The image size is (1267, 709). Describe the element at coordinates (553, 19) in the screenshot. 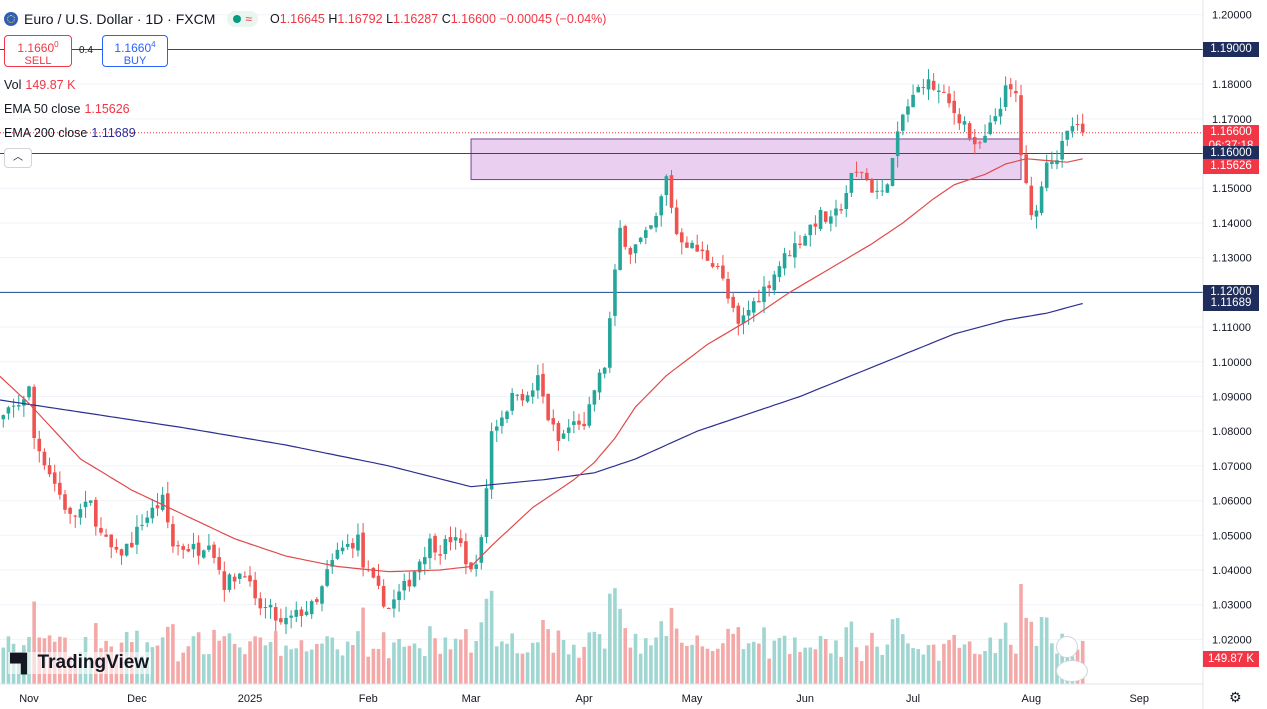

I see `change-readout: −0.00045 (−0.04%)` at that location.